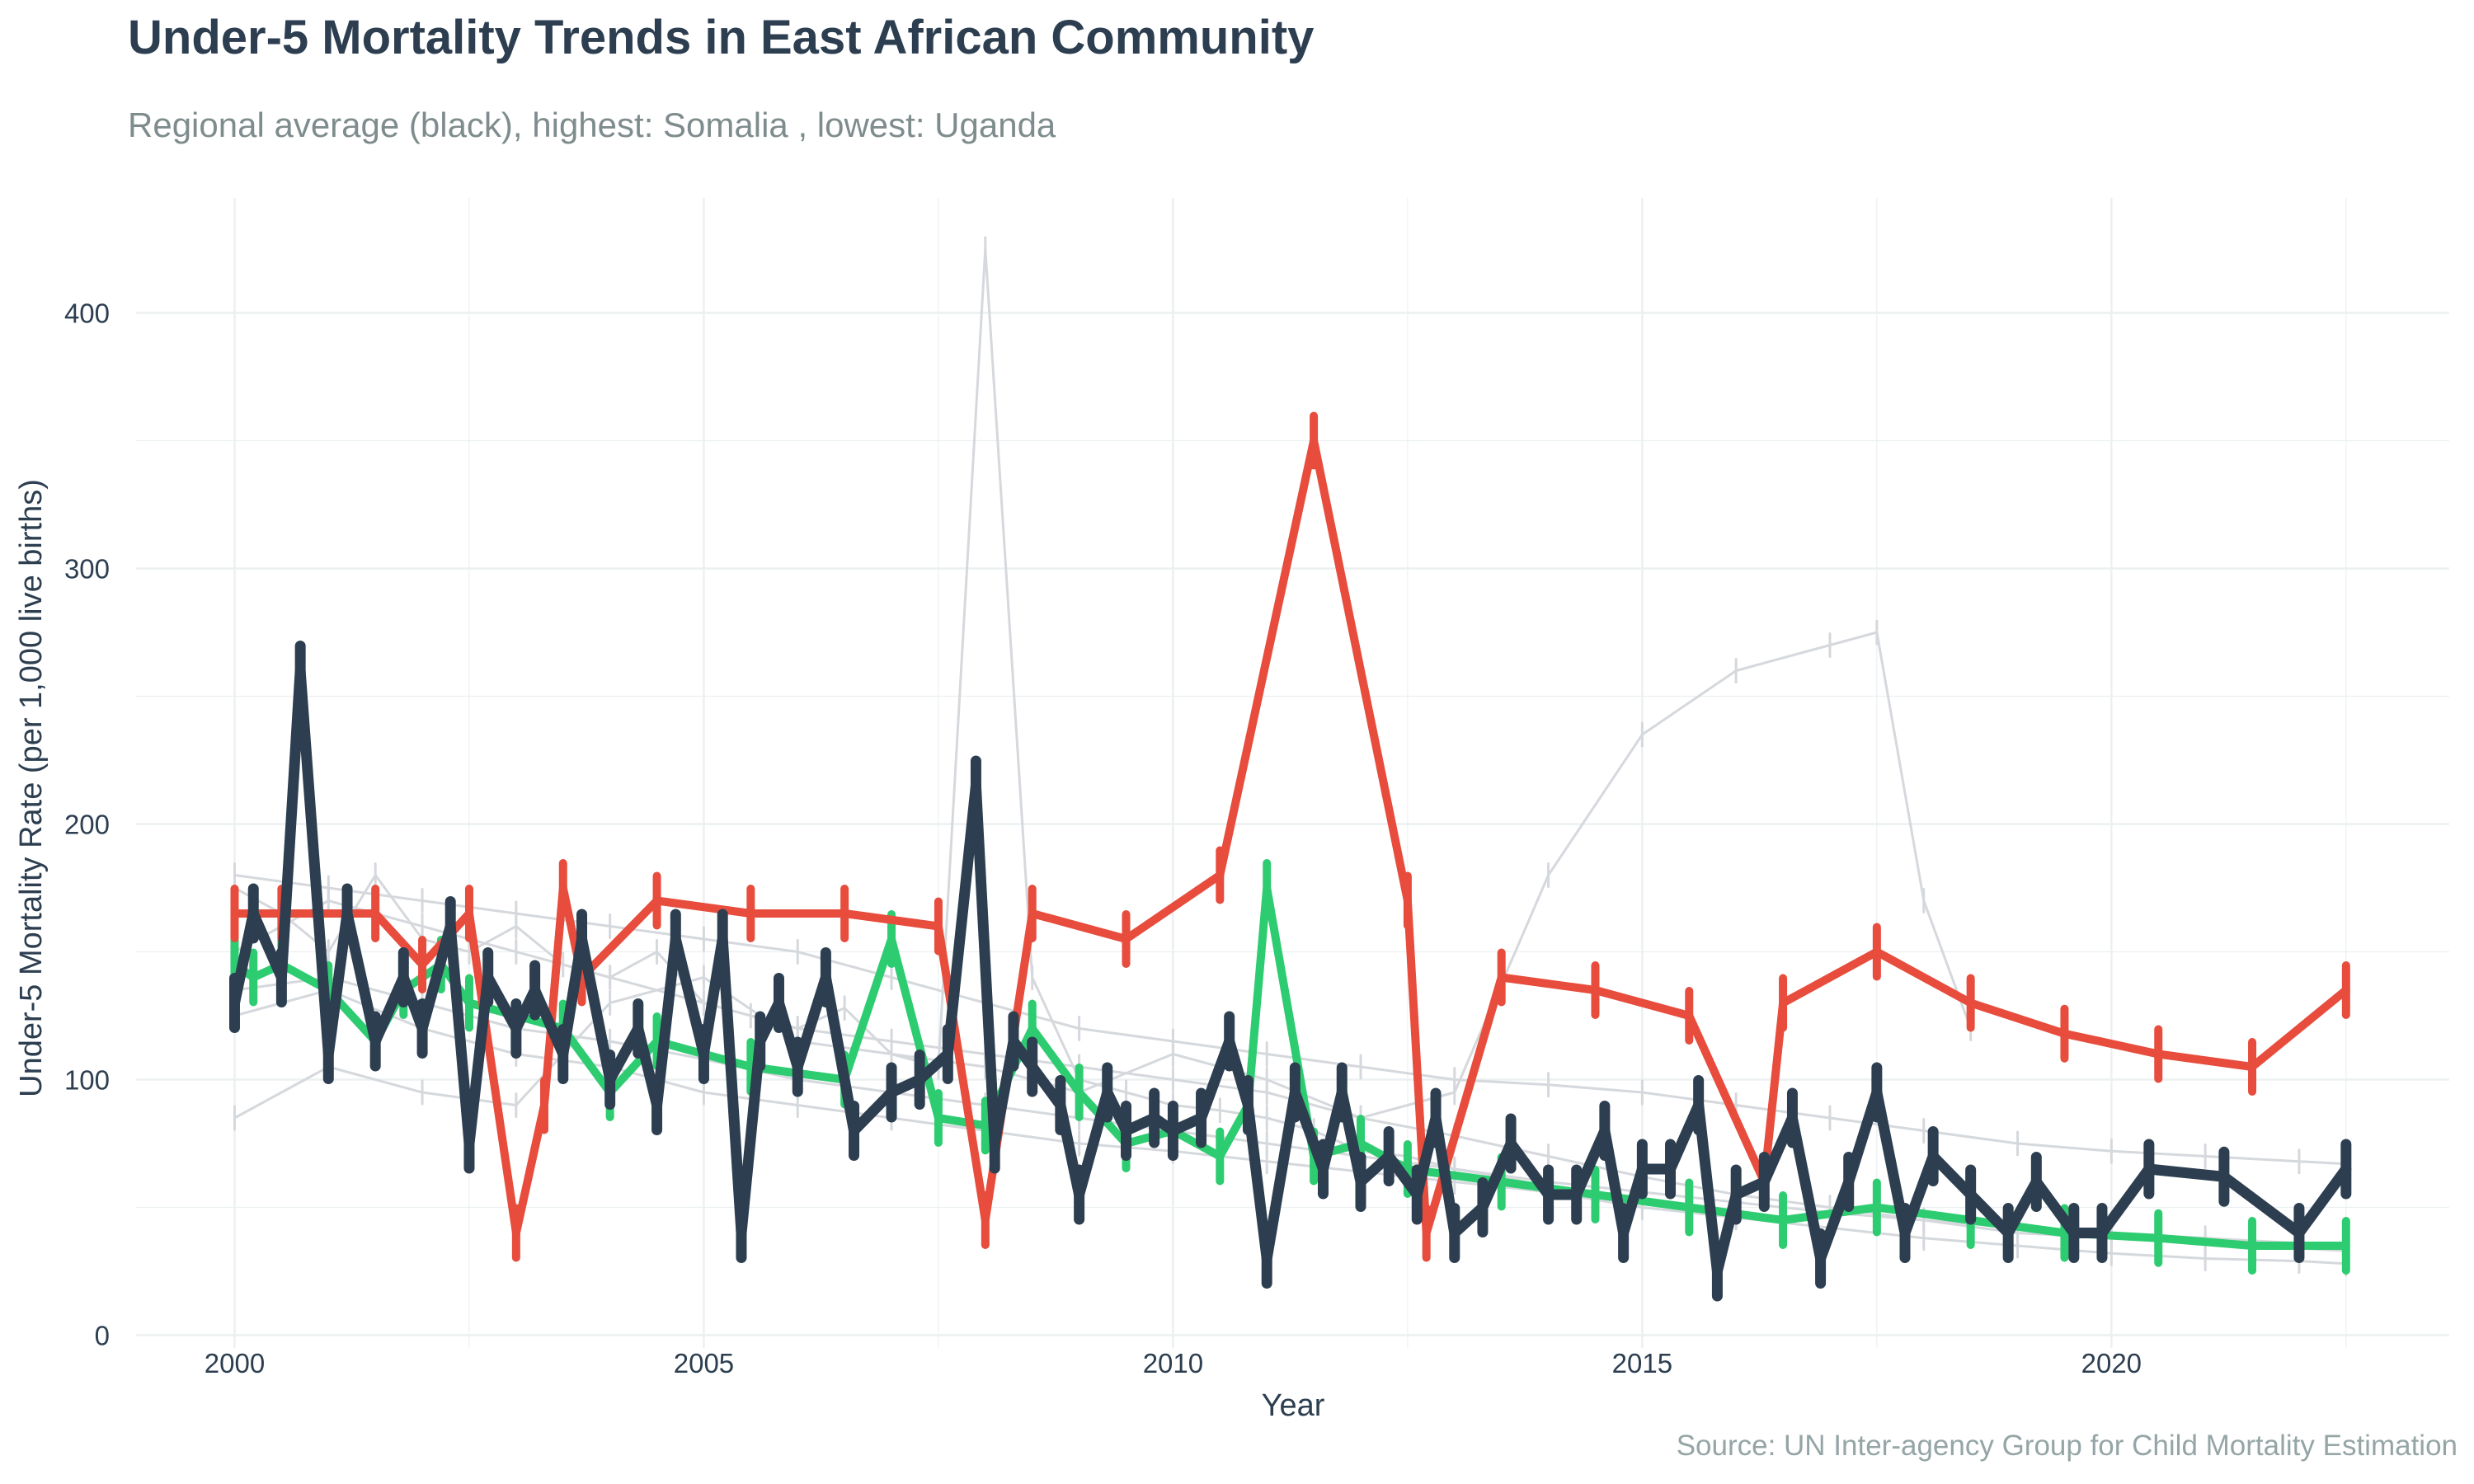  I want to click on x-tick-label: 2015, so click(1642, 1363).